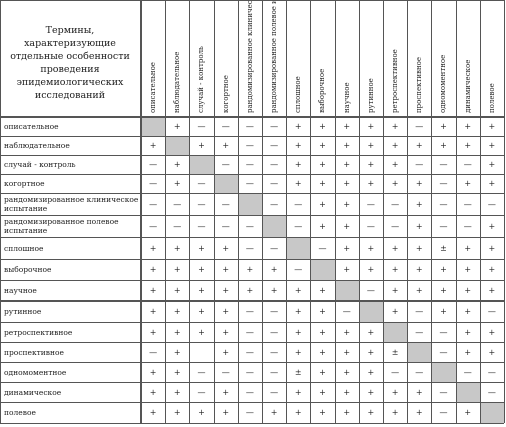 This screenshot has width=506, height=427. What do you see at coordinates (298, 58) in the screenshot?
I see `column-header: сплошное` at bounding box center [298, 58].